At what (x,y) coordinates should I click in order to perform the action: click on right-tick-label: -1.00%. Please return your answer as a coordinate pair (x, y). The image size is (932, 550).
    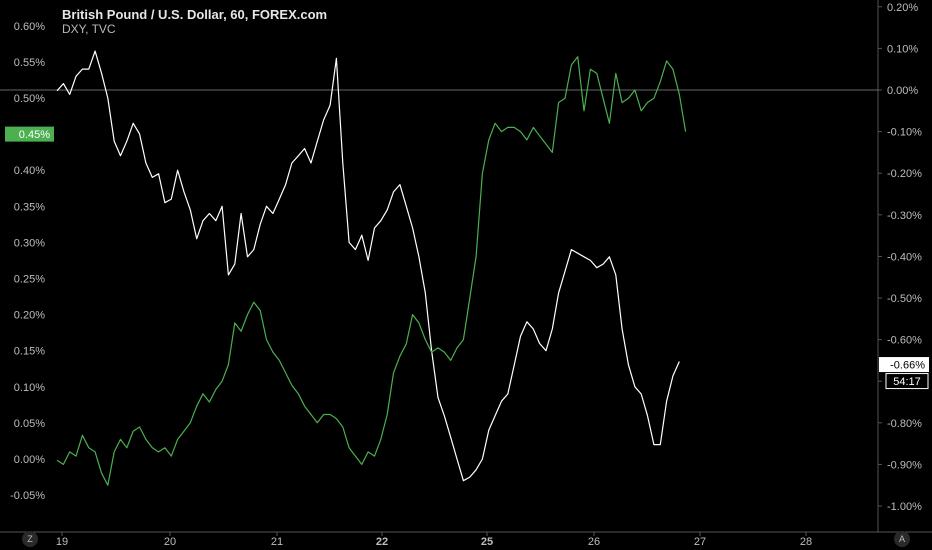
    Looking at the image, I should click on (904, 507).